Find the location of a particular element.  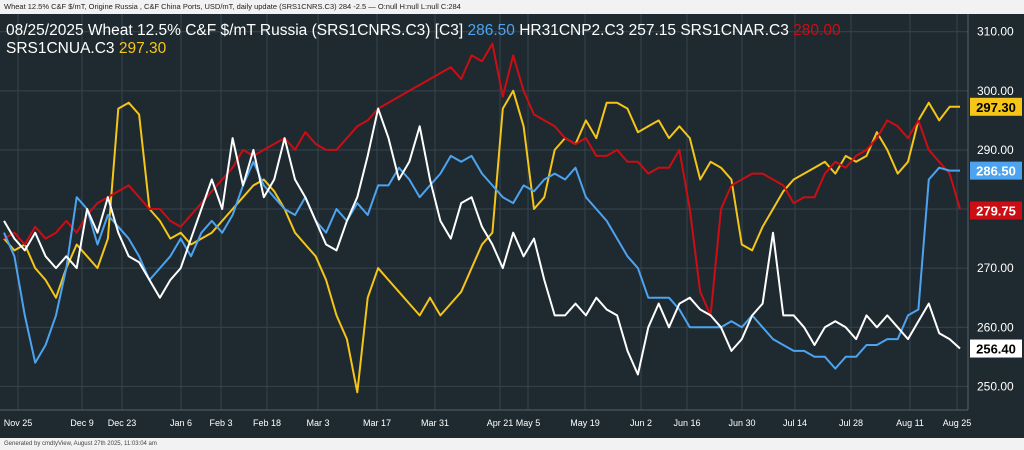

y-tick-label: 260.00 is located at coordinates (995, 327).